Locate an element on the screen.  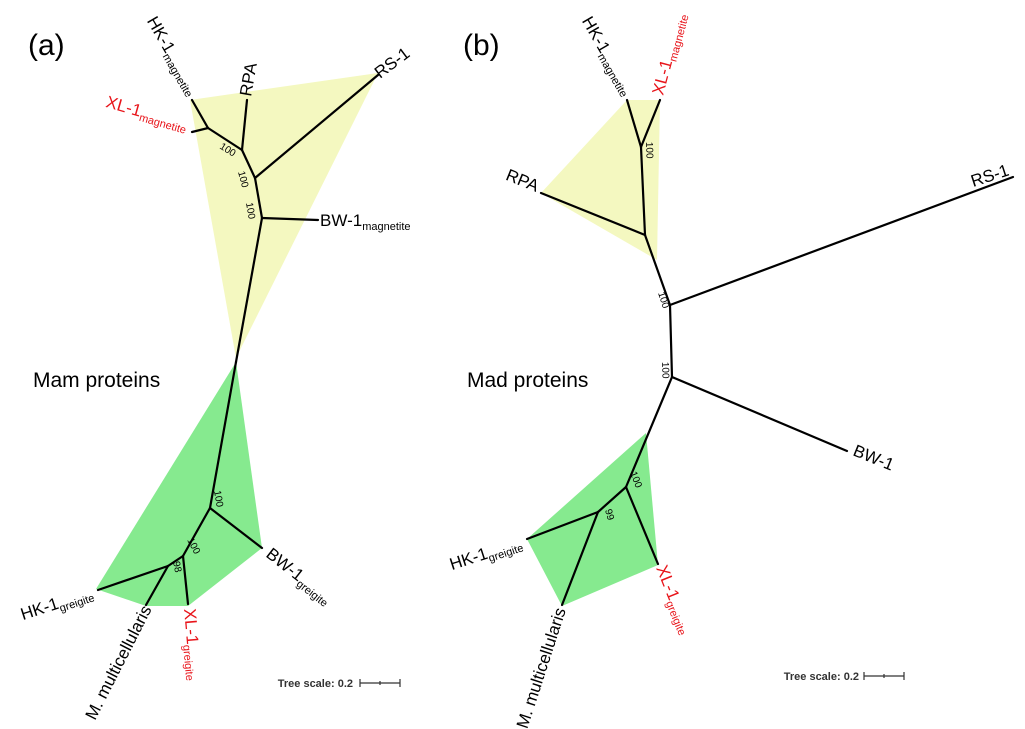
scale-bar-b: Tree scale: 0.2 is located at coordinates (844, 677).